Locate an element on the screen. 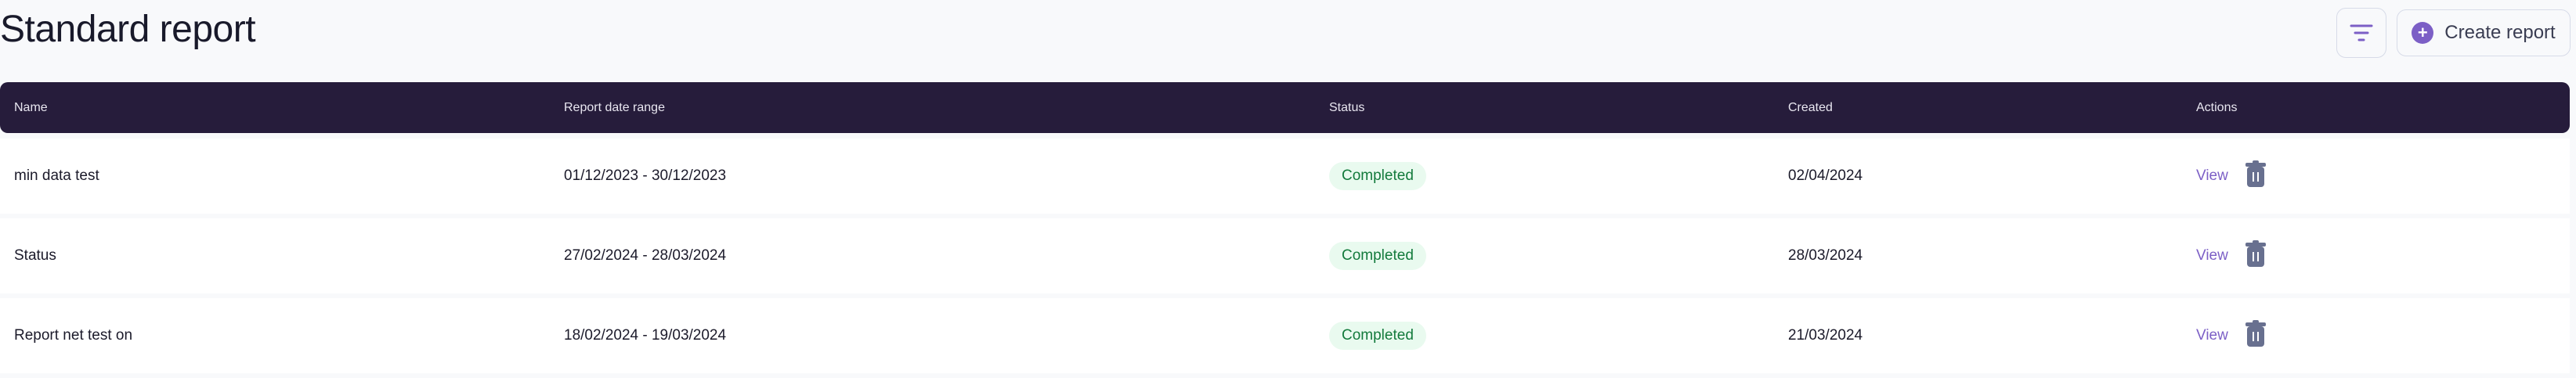 The width and height of the screenshot is (2576, 378). header-created: Created is located at coordinates (1810, 107).